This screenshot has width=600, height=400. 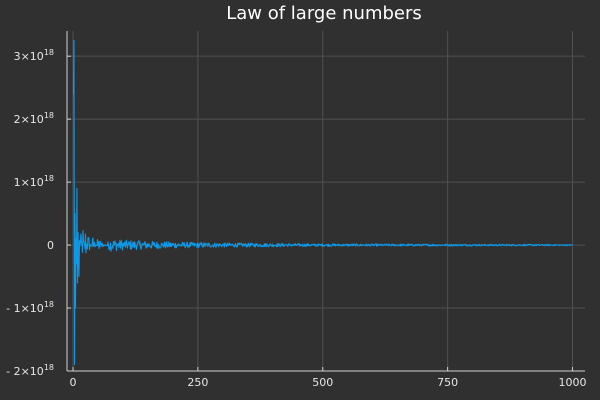 I want to click on x-tick-label: 1000, so click(x=573, y=382).